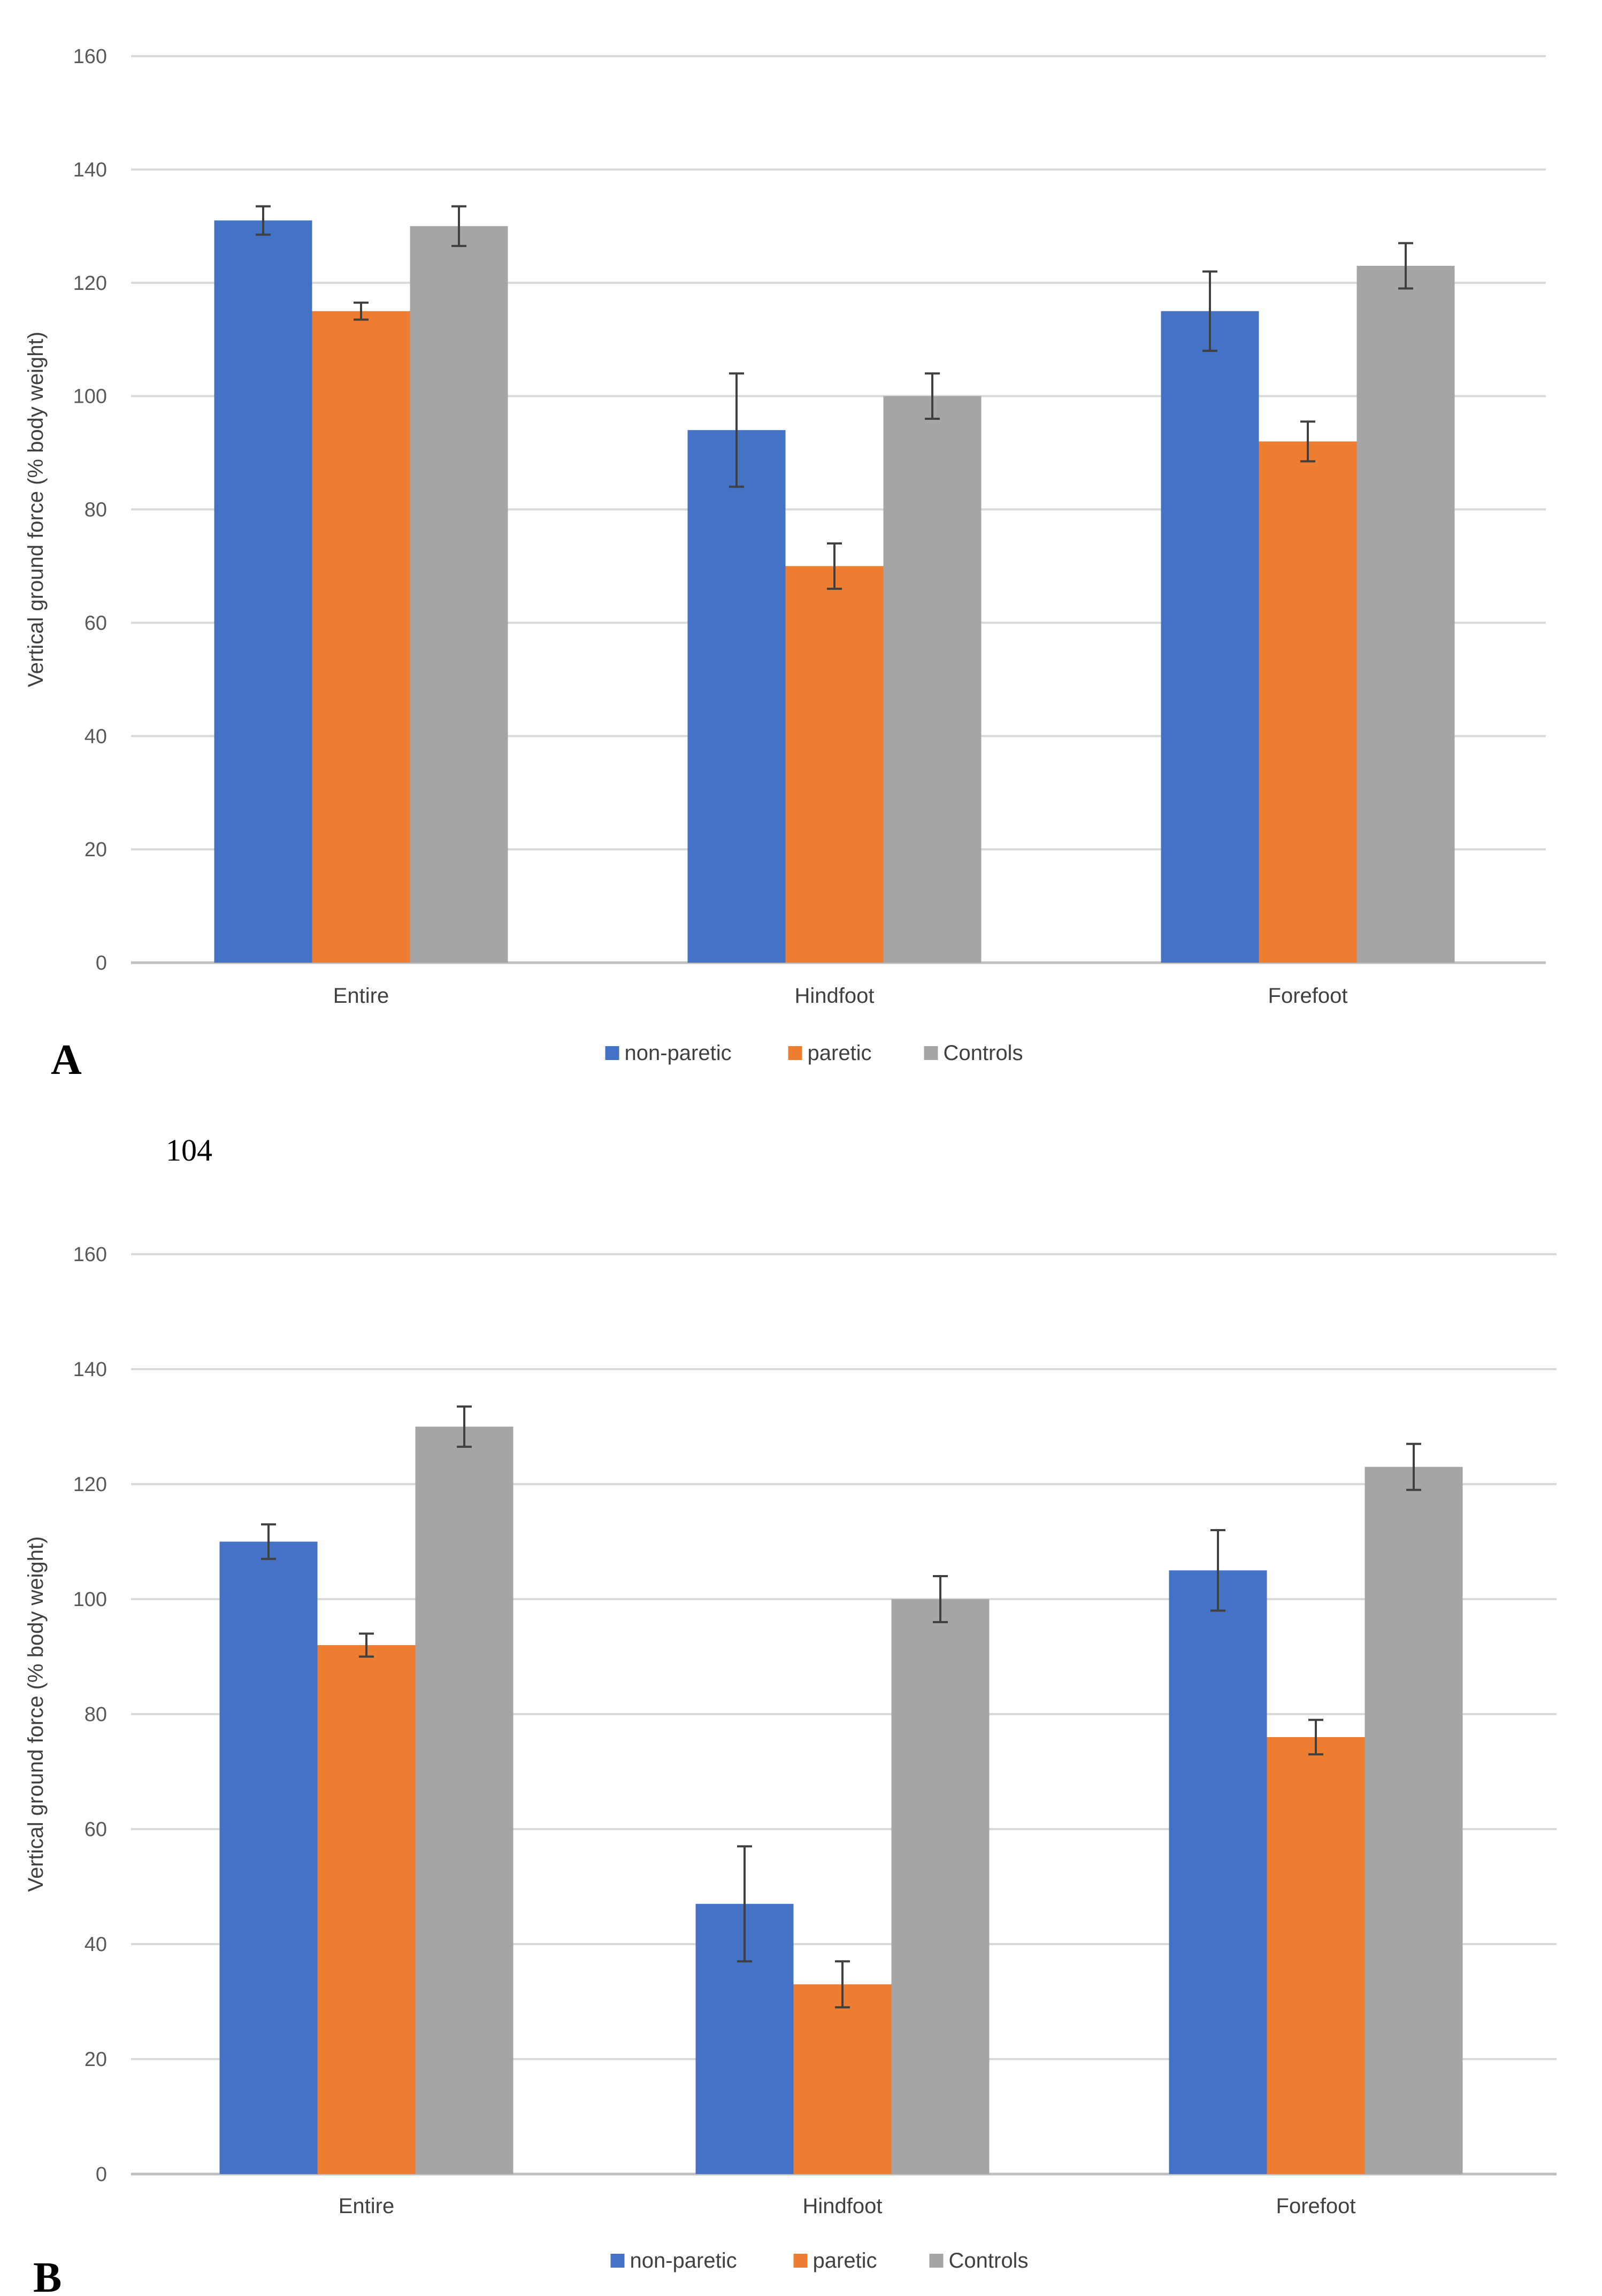 This screenshot has width=1602, height=2296. What do you see at coordinates (366, 1645) in the screenshot?
I see `c1-error-bar-paretic-entire` at bounding box center [366, 1645].